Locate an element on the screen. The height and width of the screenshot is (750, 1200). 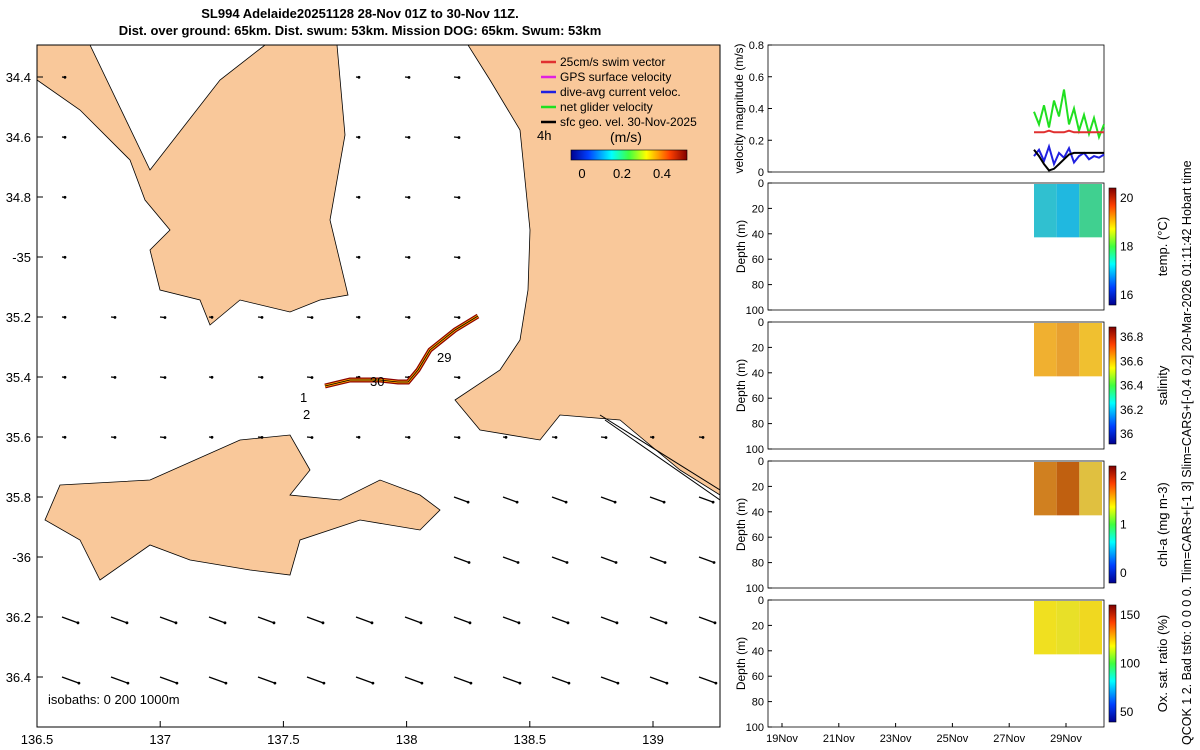
panel-1: 0 20 40 60 80 100 Depth (m) 20 18 16 temp. (°C) is located at coordinates (952, 247).